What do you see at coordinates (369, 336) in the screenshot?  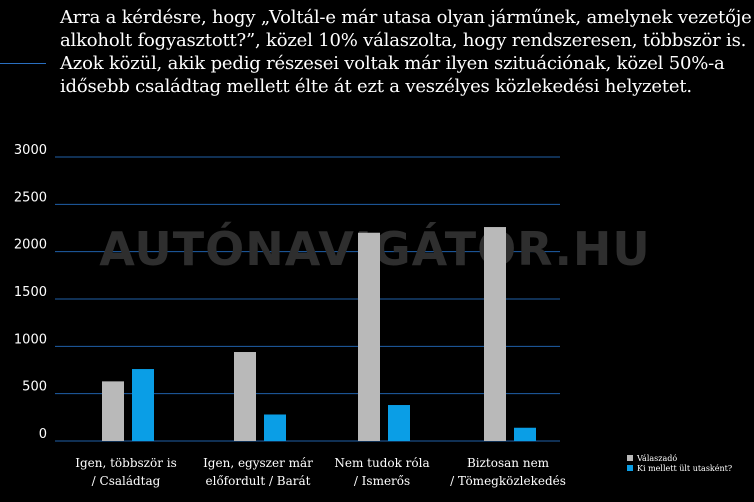 I see `bar-series1-cat3` at bounding box center [369, 336].